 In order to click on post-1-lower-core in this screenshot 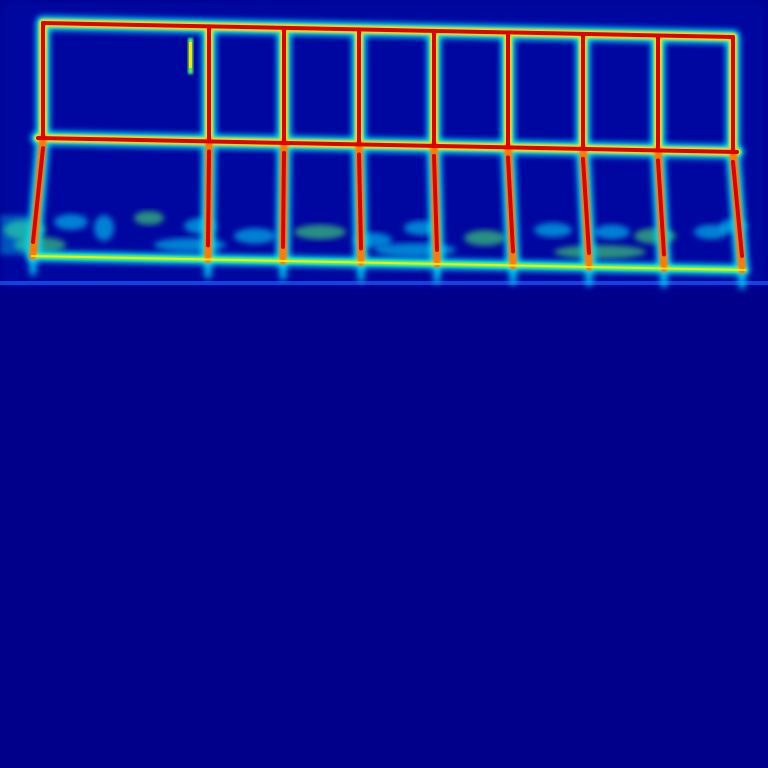, I will do `click(208, 198)`.